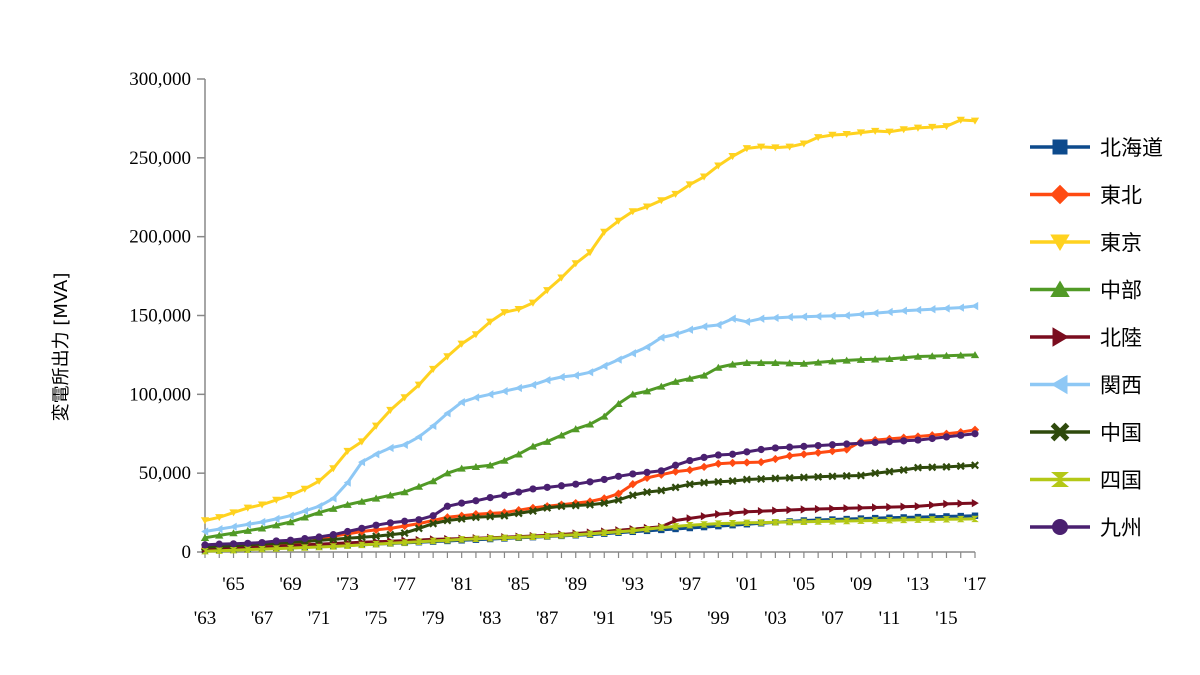 This screenshot has height=675, width=1200. Describe the element at coordinates (747, 584) in the screenshot. I see `x-tick-label: '01` at that location.